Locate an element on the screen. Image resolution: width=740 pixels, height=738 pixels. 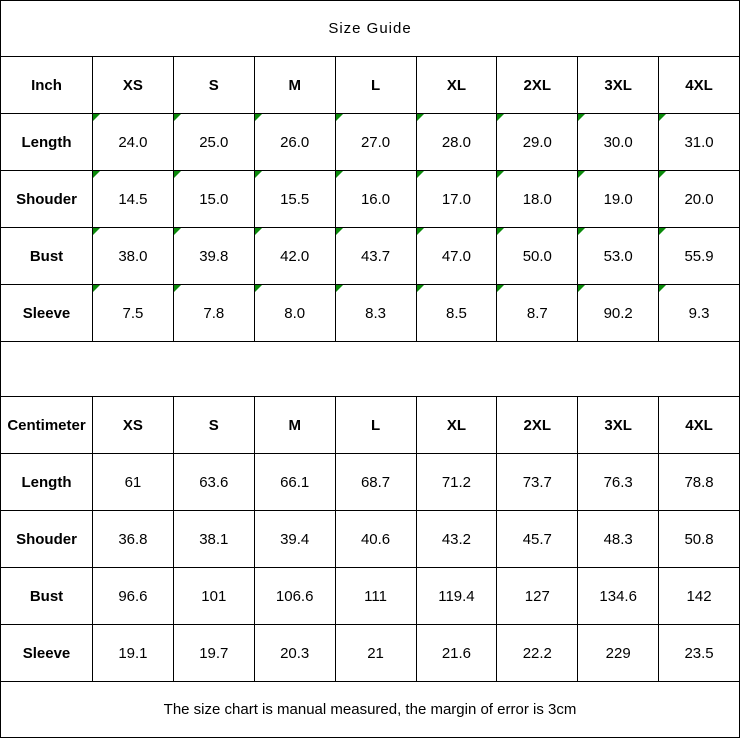
size-value-cell: 21 is located at coordinates (375, 653).